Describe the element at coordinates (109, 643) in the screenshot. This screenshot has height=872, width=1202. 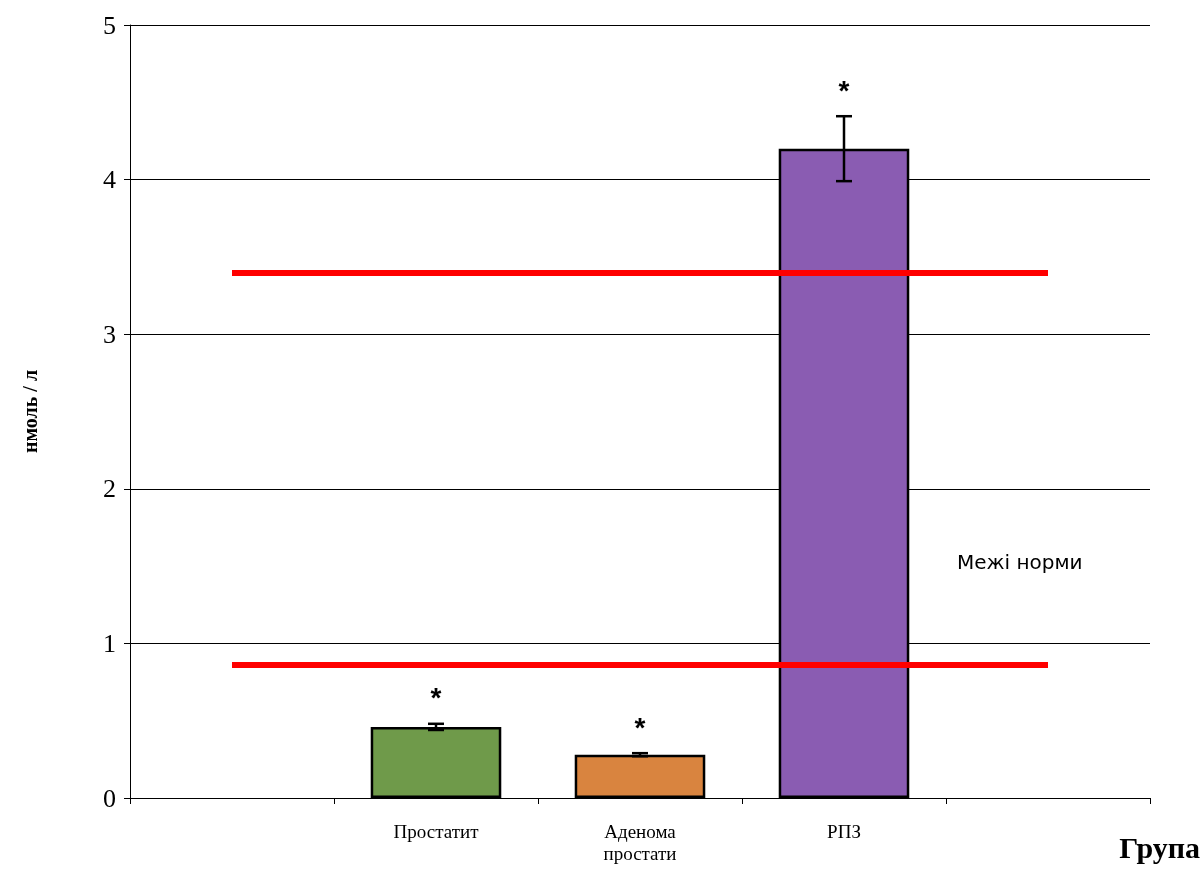
I see `y-tick-label: 1` at that location.